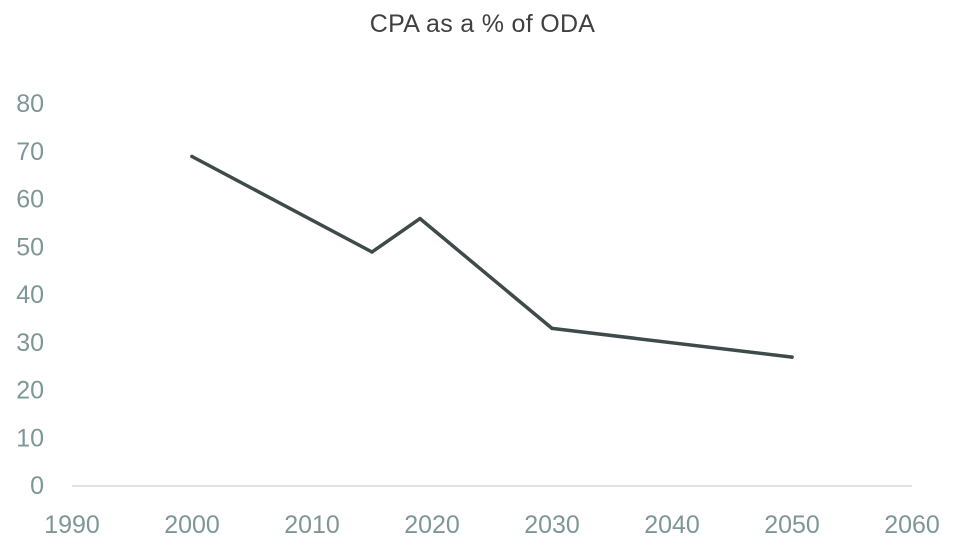  I want to click on x-tick-label-2000: 2000, so click(192, 525).